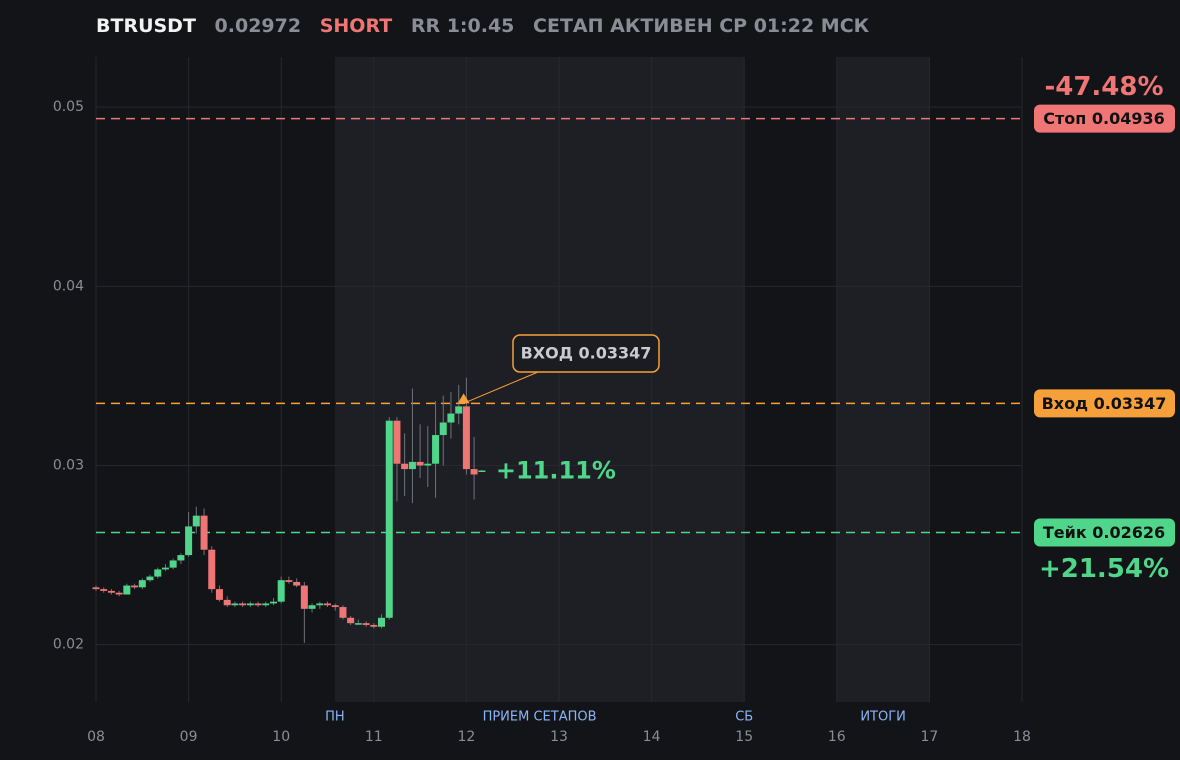 Image resolution: width=1180 pixels, height=760 pixels. Describe the element at coordinates (466, 737) in the screenshot. I see `x-tick-label: 12` at that location.